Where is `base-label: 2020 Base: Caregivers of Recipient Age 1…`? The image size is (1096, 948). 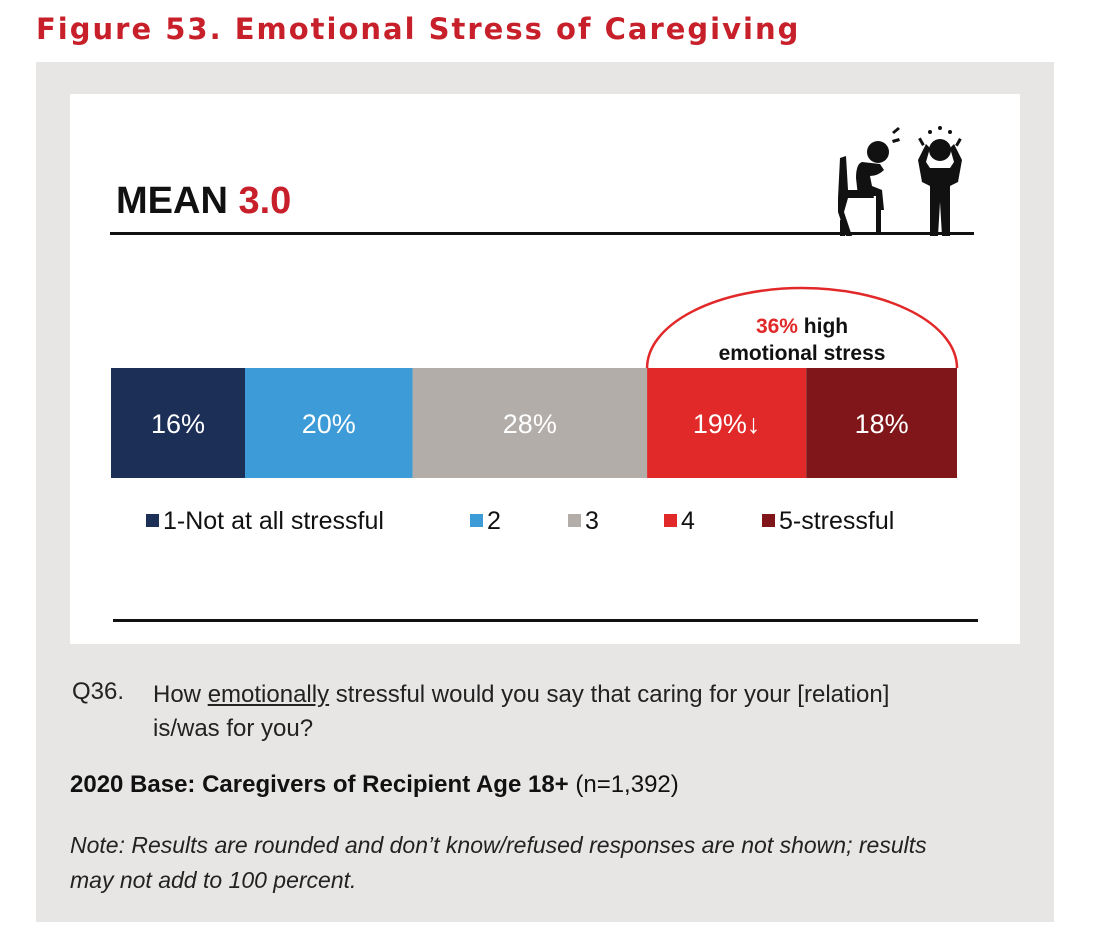 base-label: 2020 Base: Caregivers of Recipient Age 1… is located at coordinates (319, 784).